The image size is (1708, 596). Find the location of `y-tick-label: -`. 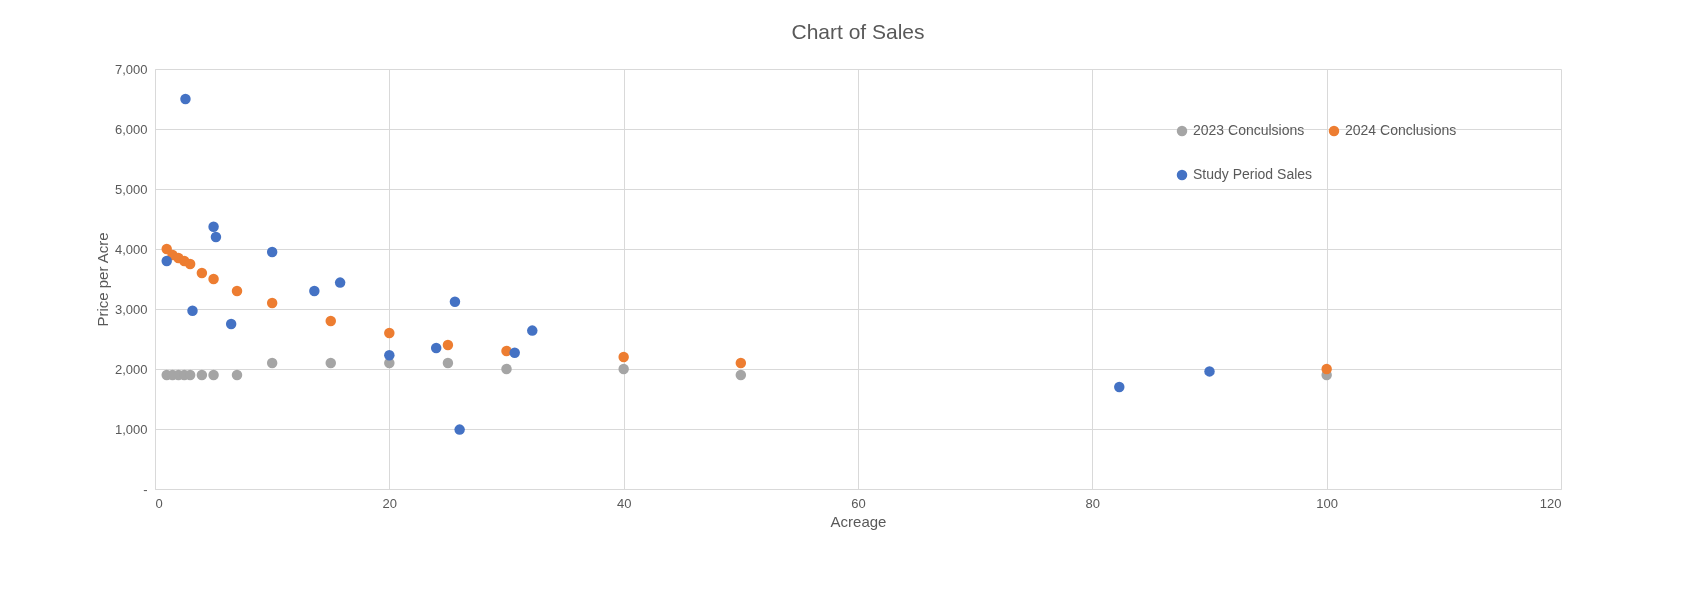

y-tick-label: - is located at coordinates (145, 489).